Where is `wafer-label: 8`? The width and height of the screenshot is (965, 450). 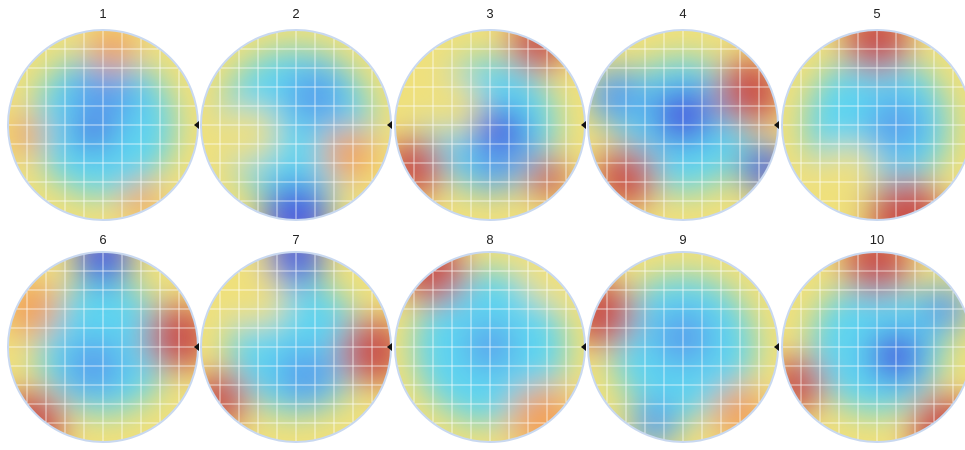 wafer-label: 8 is located at coordinates (489, 239).